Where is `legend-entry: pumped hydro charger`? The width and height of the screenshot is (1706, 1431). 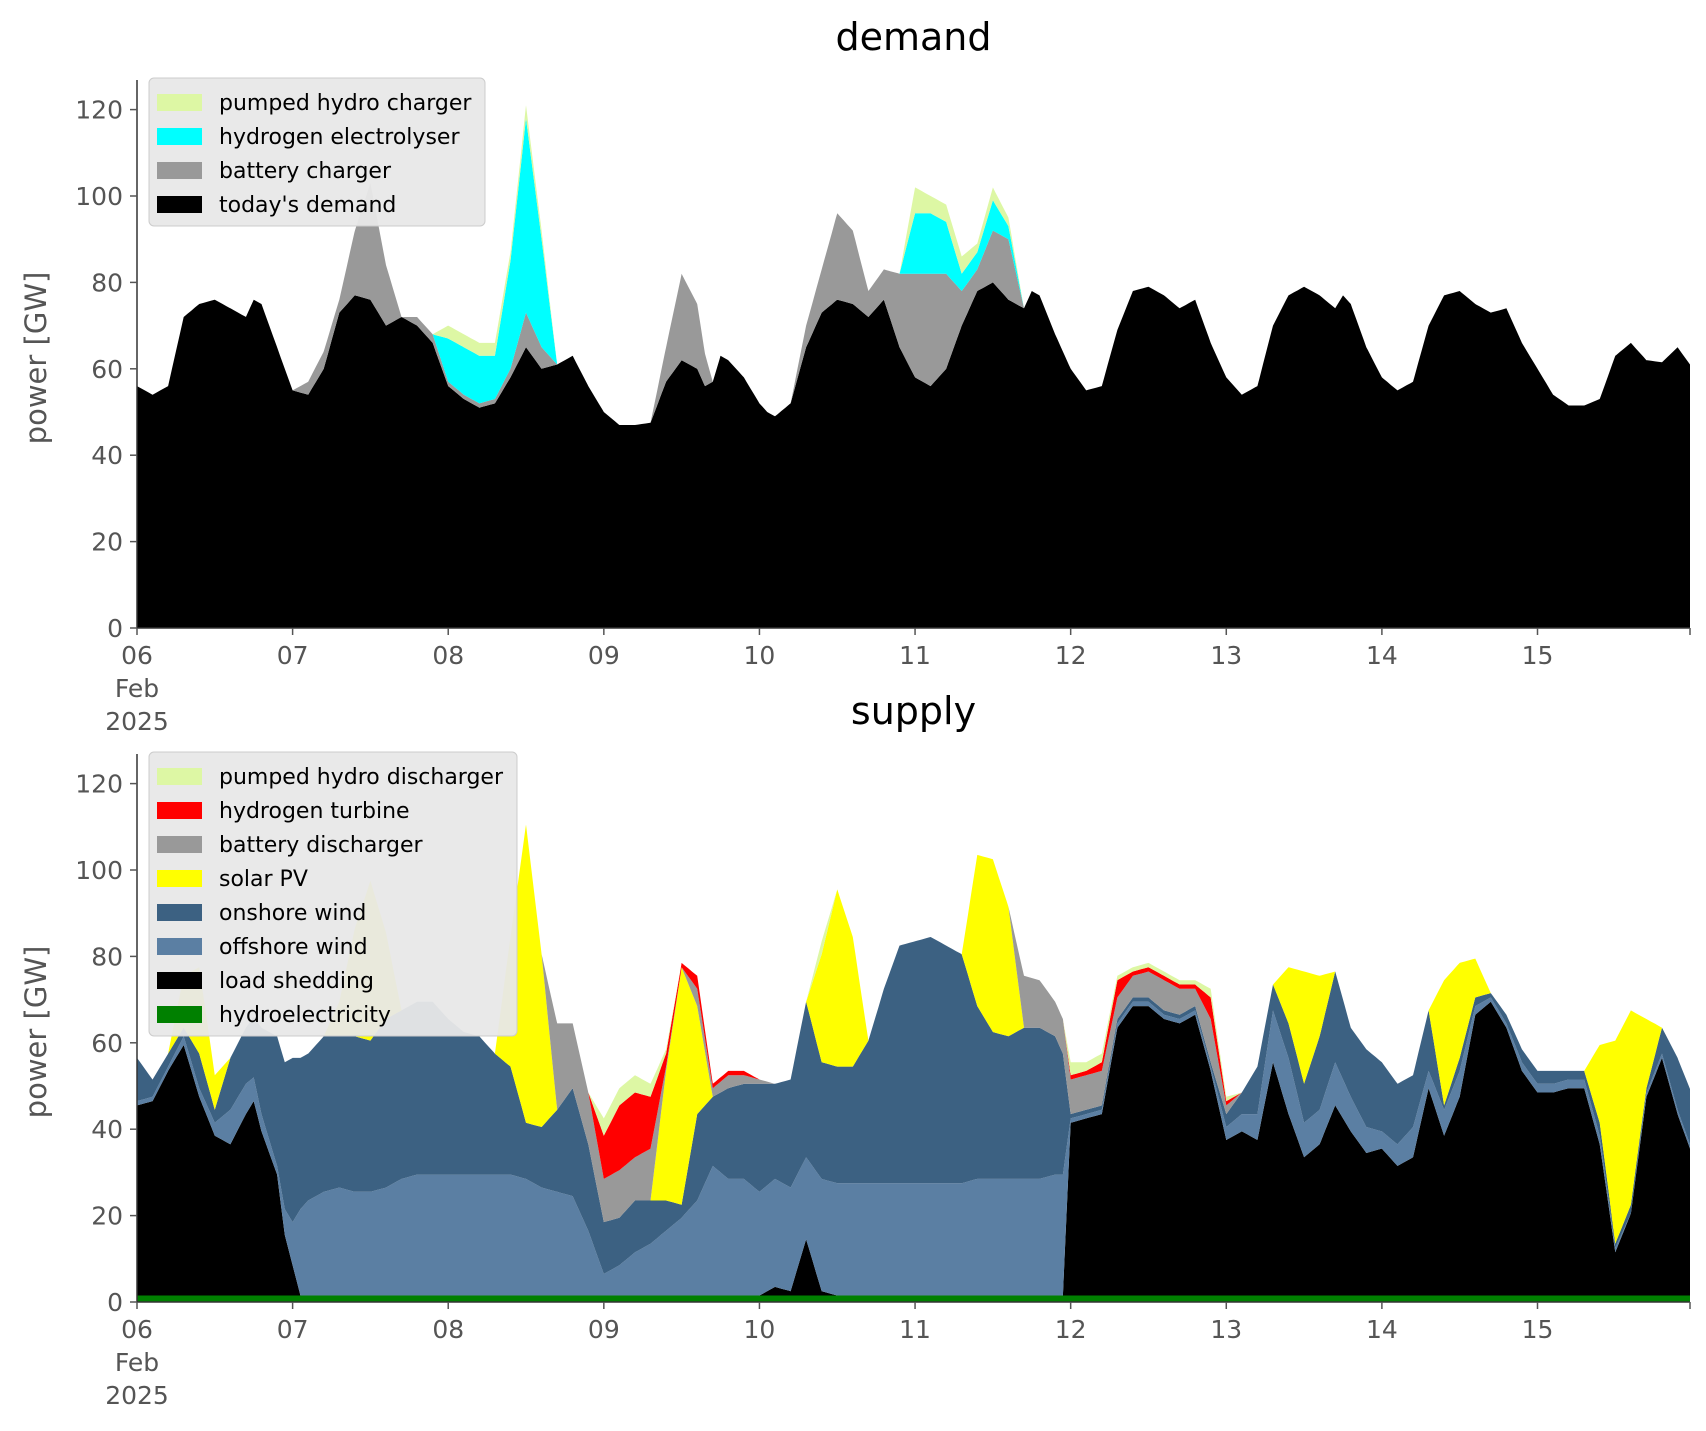
legend-entry: pumped hydro charger is located at coordinates (345, 103).